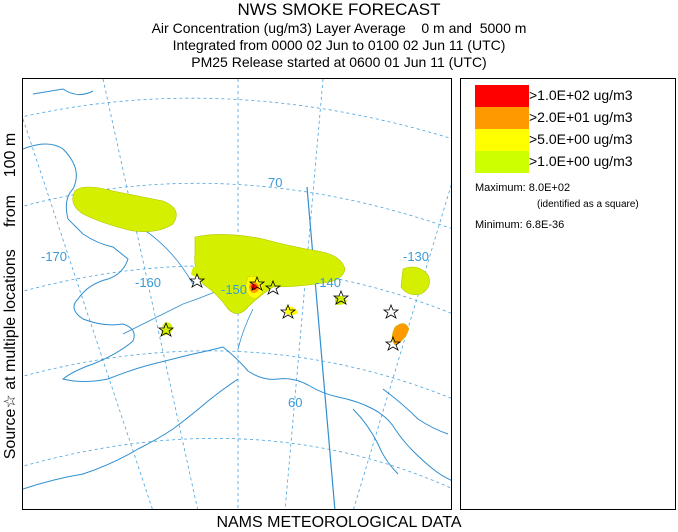 The width and height of the screenshot is (678, 532). I want to click on legend-max-note: (identified as a square), so click(588, 204).